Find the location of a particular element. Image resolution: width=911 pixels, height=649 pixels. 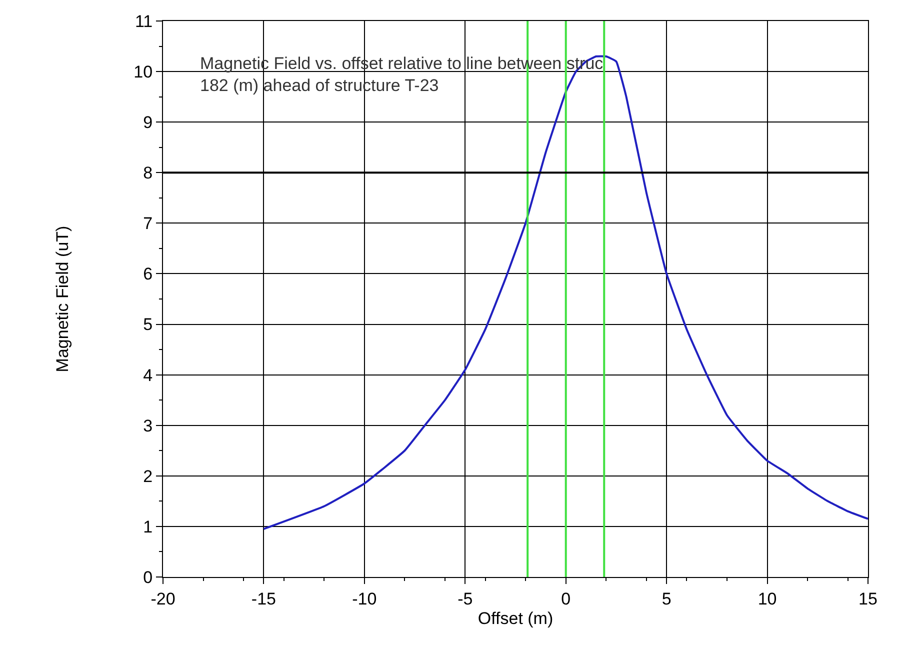

y-axis-title: Magnetic Field (uT) is located at coordinates (62, 299).